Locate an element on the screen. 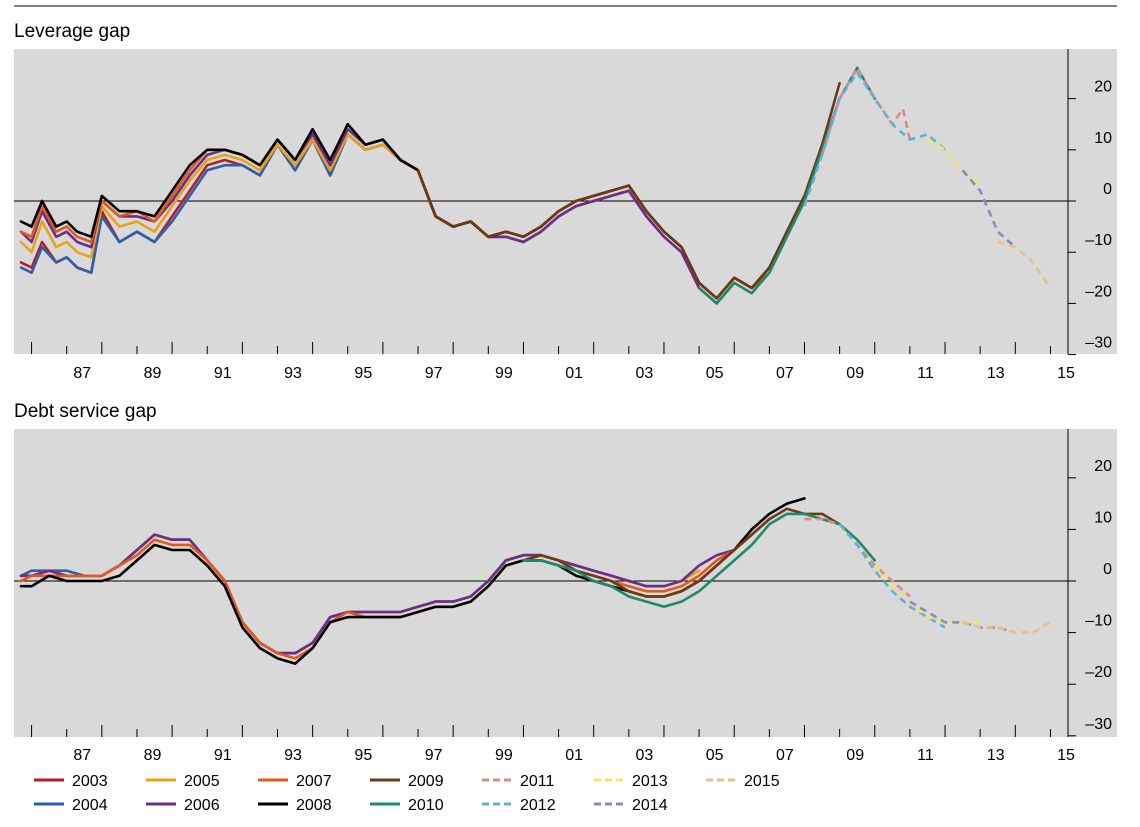 The width and height of the screenshot is (1140, 827). panel-2-title: Debt service gap is located at coordinates (85, 411).